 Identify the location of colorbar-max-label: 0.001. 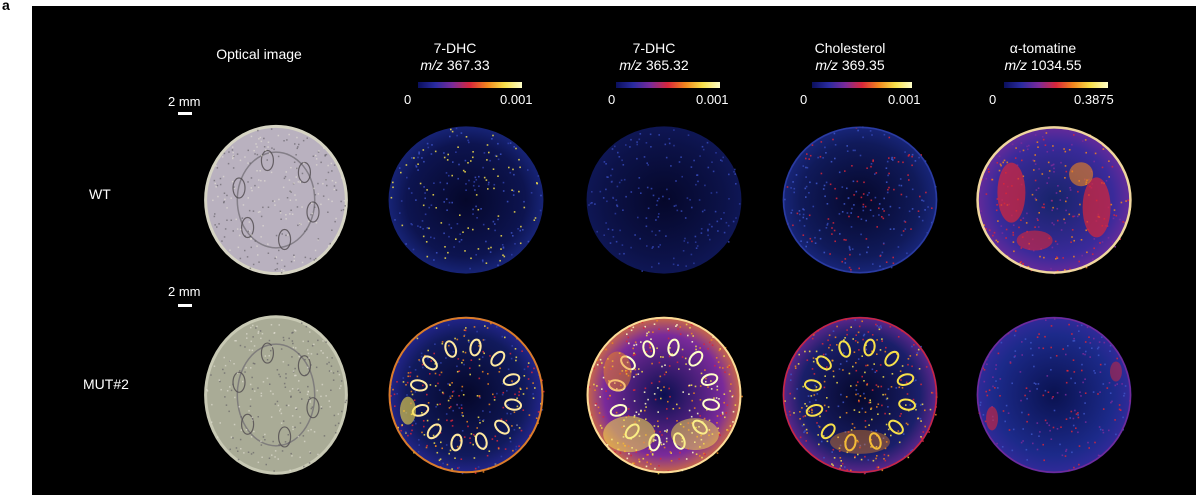
(516, 99).